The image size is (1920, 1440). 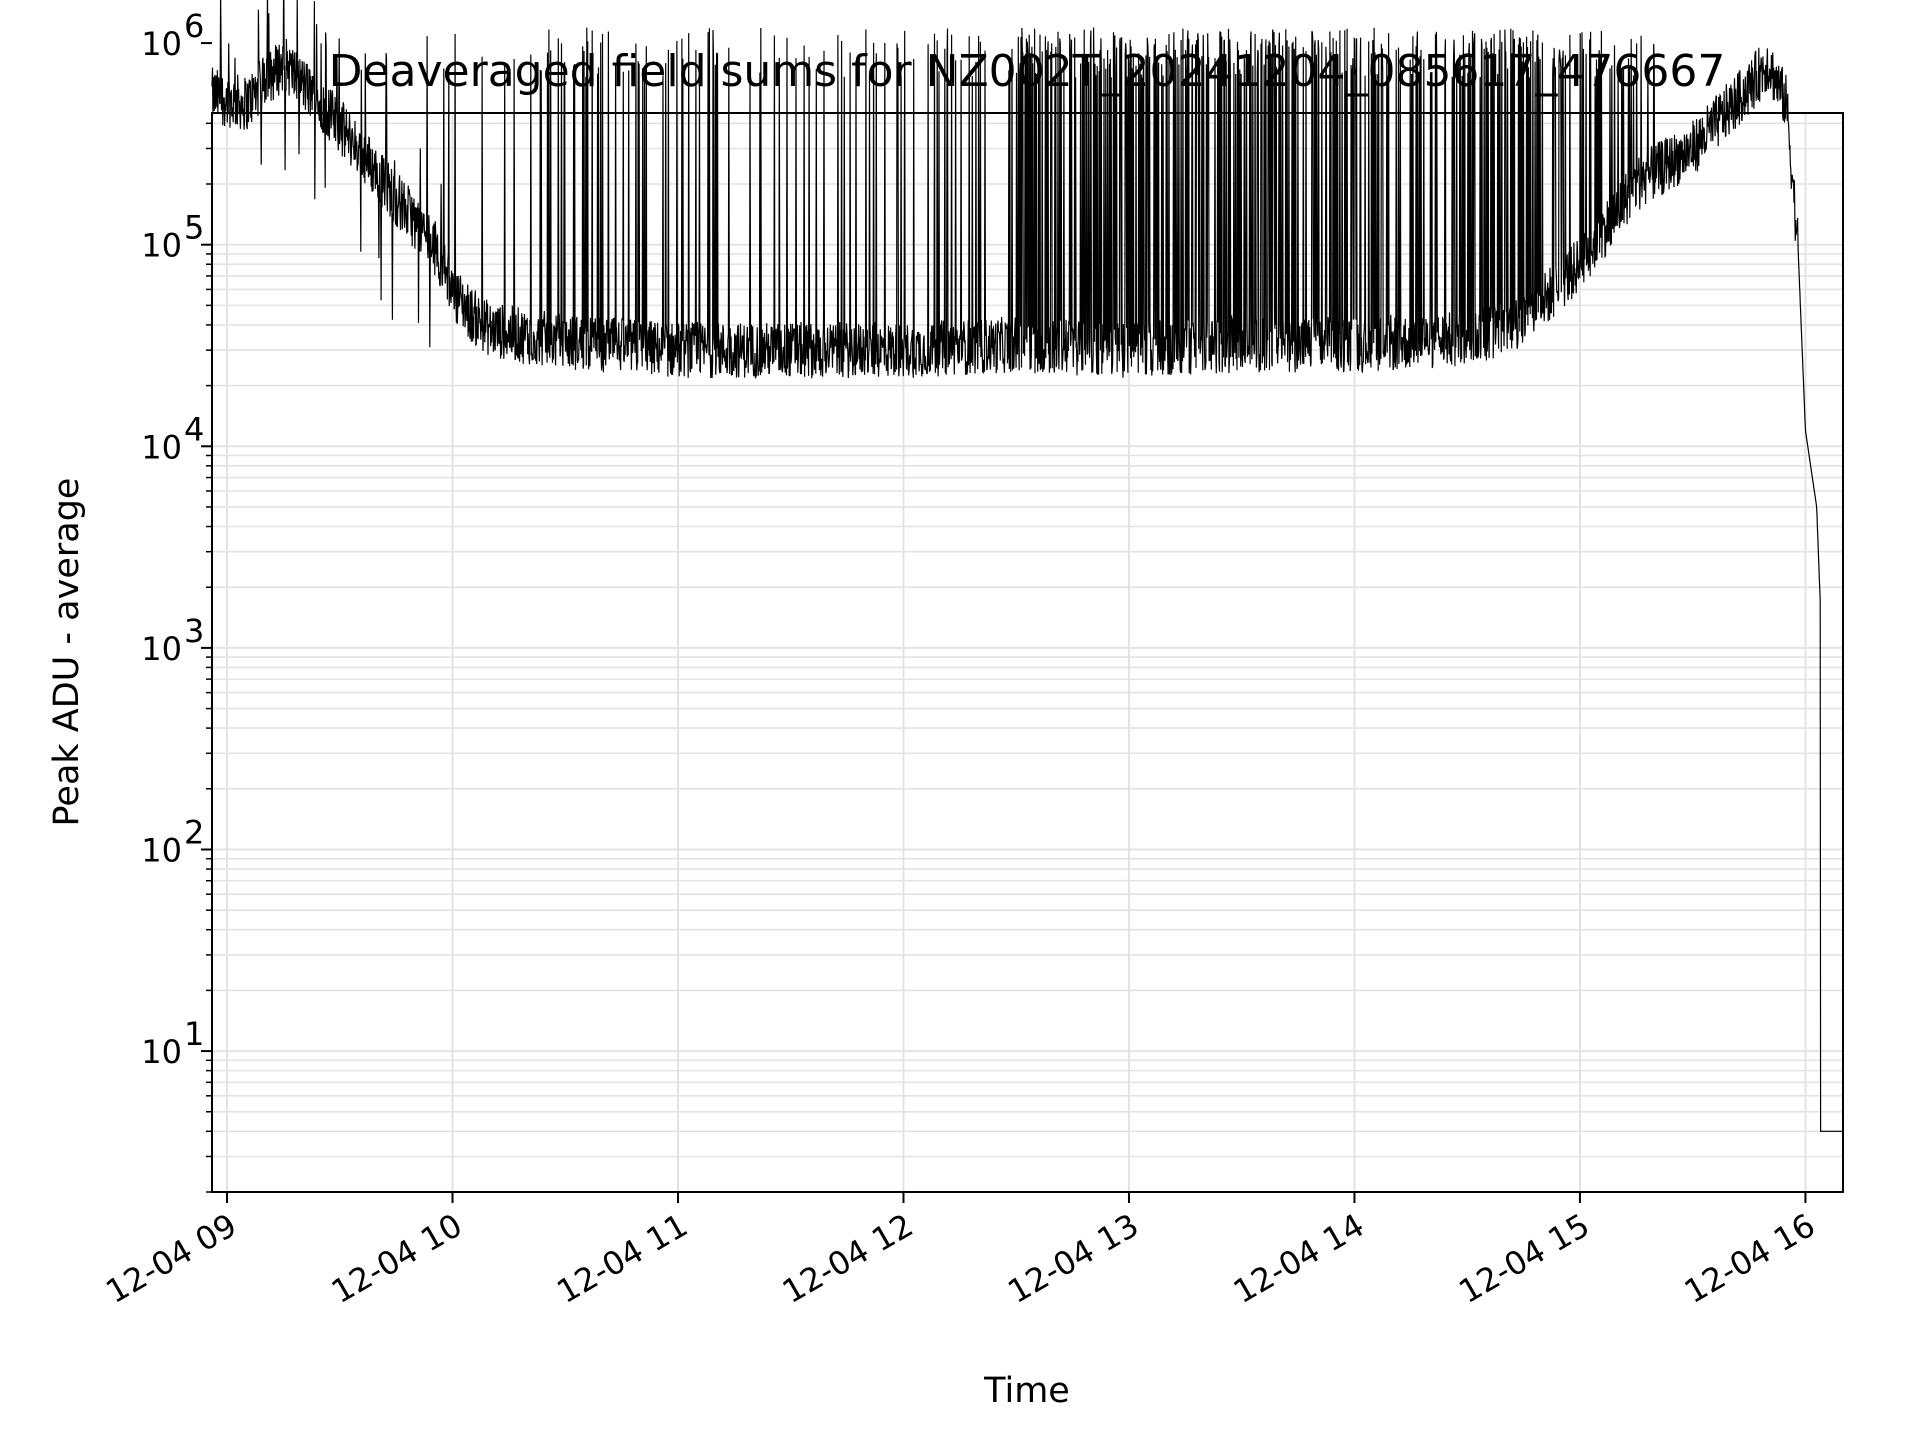 What do you see at coordinates (397, 1258) in the screenshot?
I see `x-tick-label: 12-04 10` at bounding box center [397, 1258].